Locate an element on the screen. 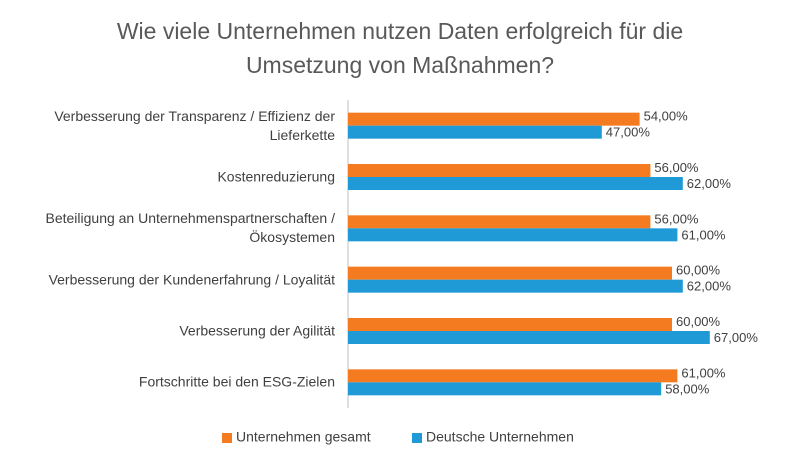 This screenshot has width=800, height=467. value-label: 58,00% is located at coordinates (687, 388).